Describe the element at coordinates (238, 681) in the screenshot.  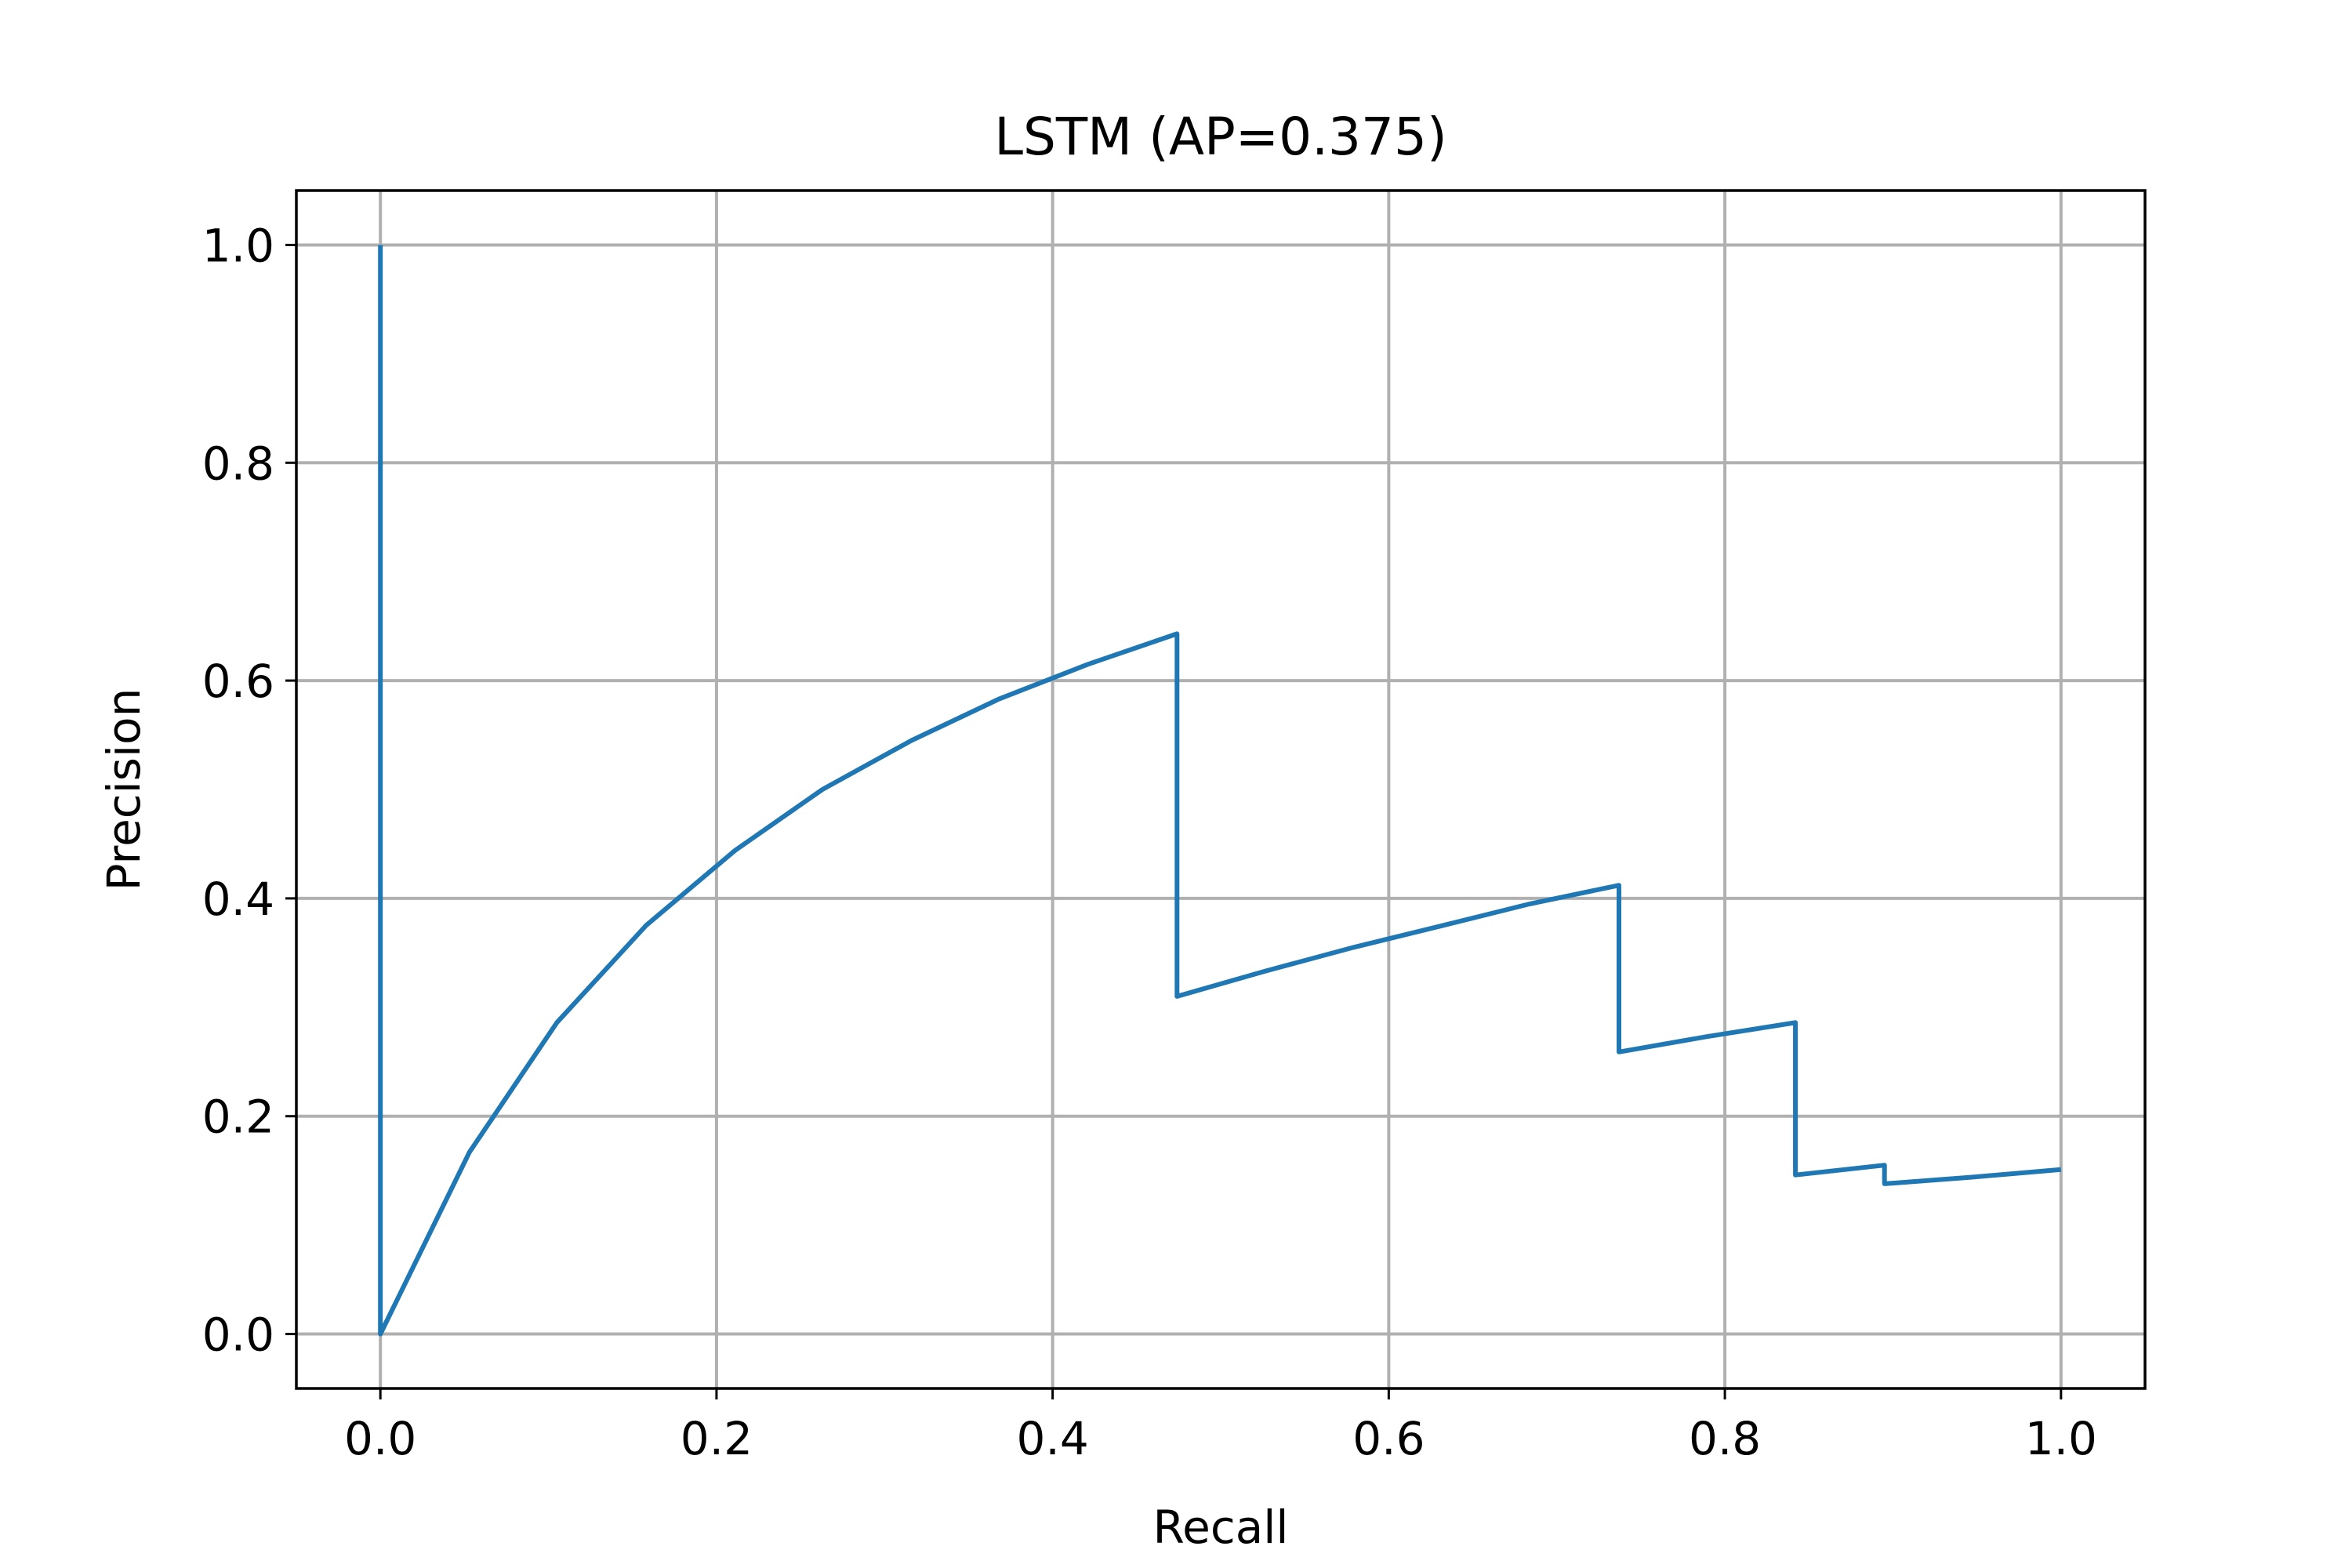
I see `y-tick-label: 0.6` at that location.